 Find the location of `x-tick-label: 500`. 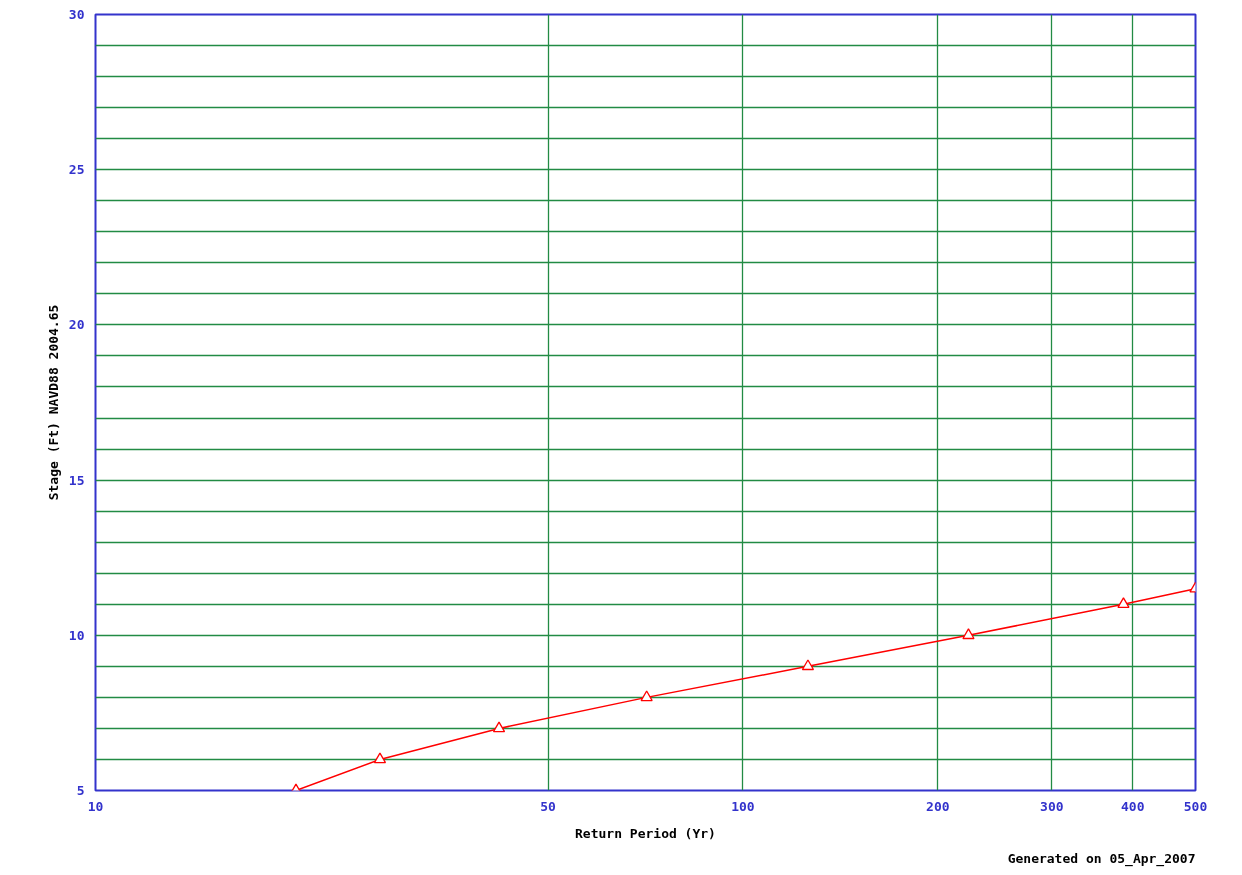

x-tick-label: 500 is located at coordinates (1195, 806).